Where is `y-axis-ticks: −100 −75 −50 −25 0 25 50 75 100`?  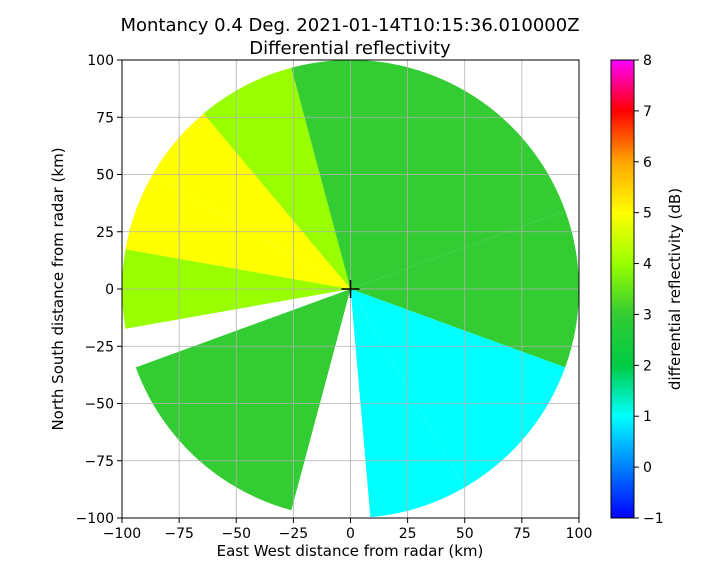 y-axis-ticks: −100 −75 −50 −25 0 25 50 75 100 is located at coordinates (99, 290).